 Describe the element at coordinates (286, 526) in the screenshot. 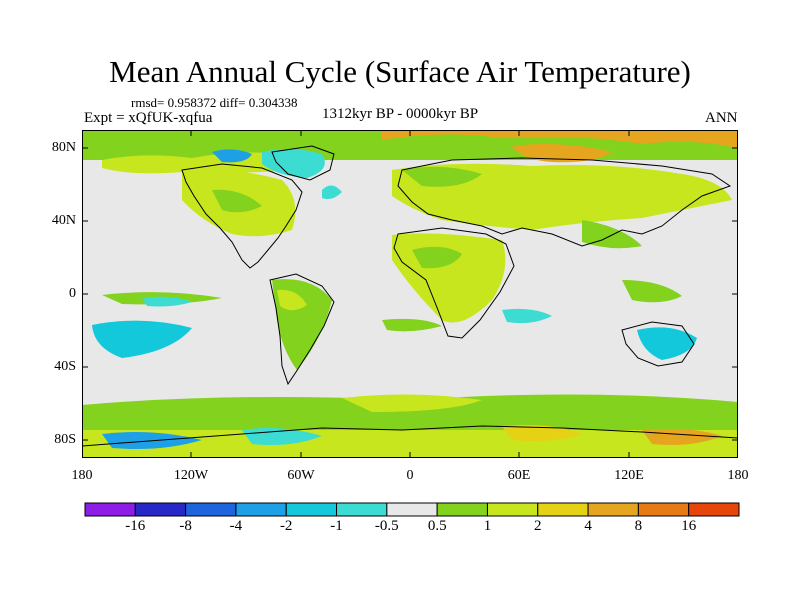

I see `colorbar-label: -2` at that location.